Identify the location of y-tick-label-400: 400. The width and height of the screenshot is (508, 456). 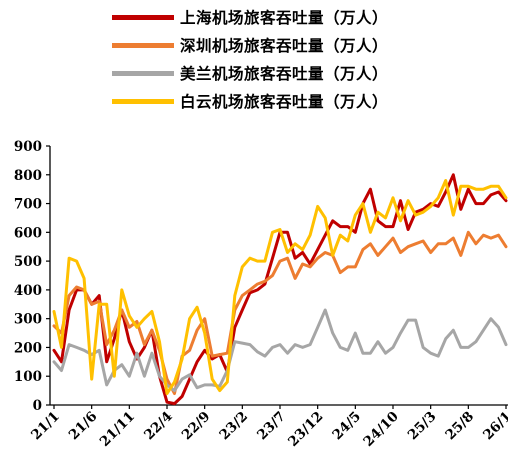
(28, 291).